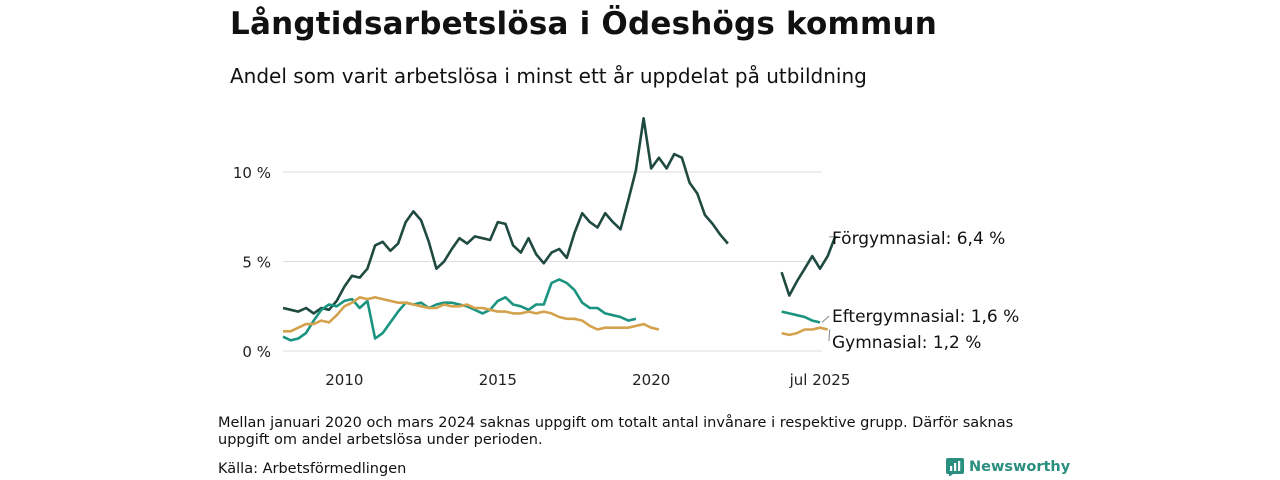  What do you see at coordinates (955, 467) in the screenshot?
I see `newsworthy-logo-icon` at bounding box center [955, 467].